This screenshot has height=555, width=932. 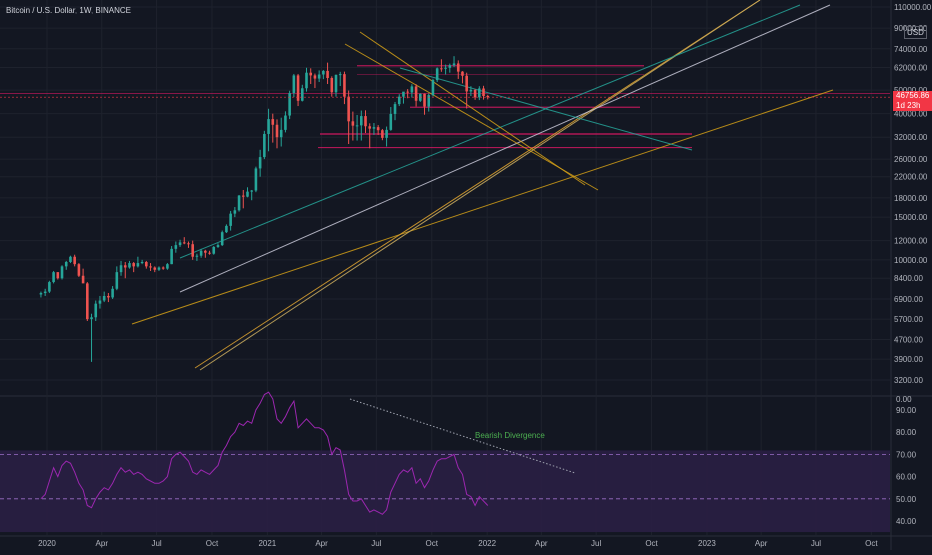 I want to click on price-tick-label: 3200.00, so click(x=908, y=380).